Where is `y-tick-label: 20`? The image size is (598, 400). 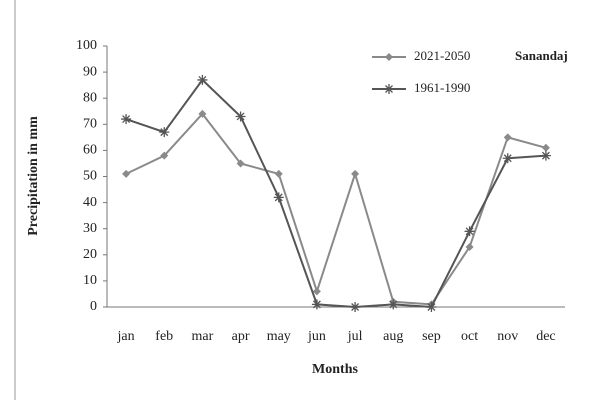
y-tick-label: 20 is located at coordinates (90, 254).